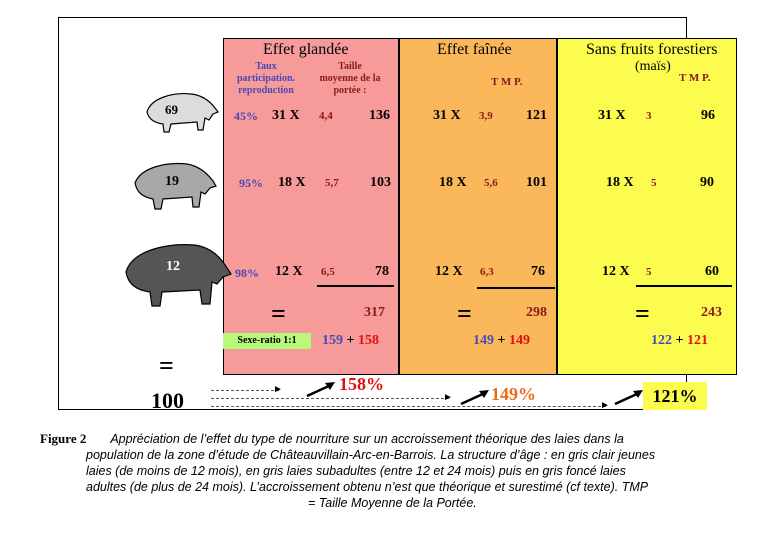  What do you see at coordinates (474, 49) in the screenshot?
I see `header-fainee: Effet faînée` at bounding box center [474, 49].